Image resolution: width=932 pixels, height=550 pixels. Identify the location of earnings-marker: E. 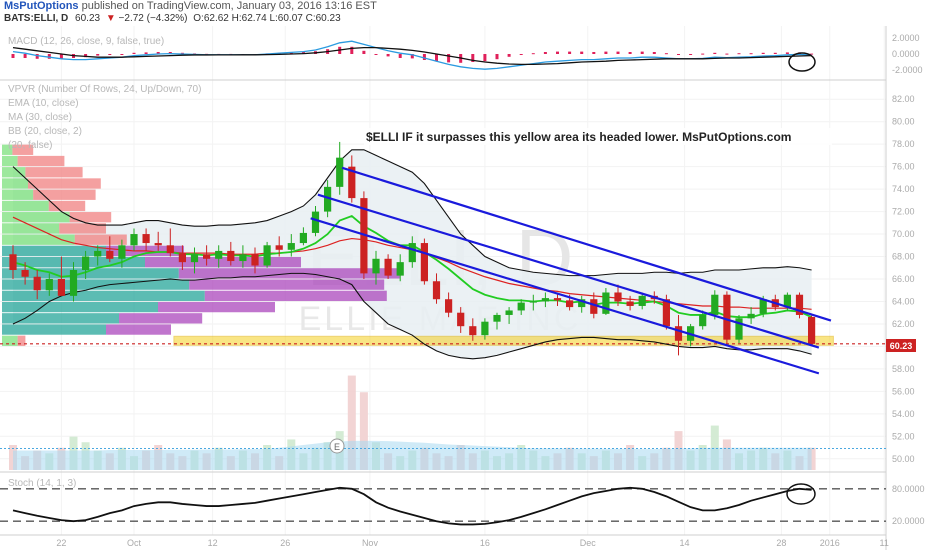
(337, 446).